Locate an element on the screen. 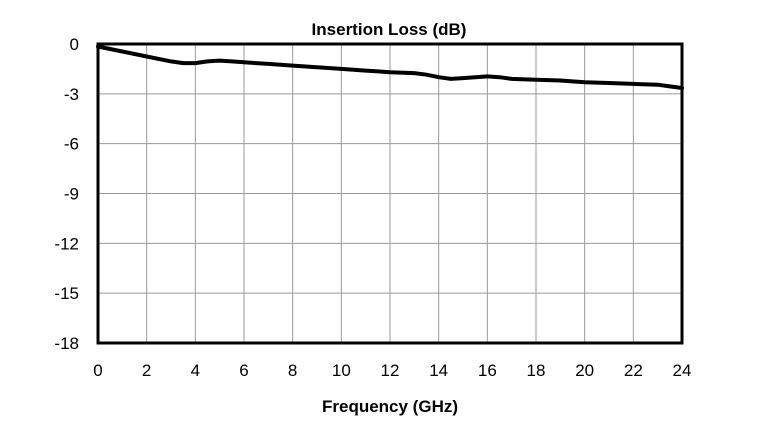 This screenshot has width=761, height=424. x-tick-label: 24 is located at coordinates (682, 370).